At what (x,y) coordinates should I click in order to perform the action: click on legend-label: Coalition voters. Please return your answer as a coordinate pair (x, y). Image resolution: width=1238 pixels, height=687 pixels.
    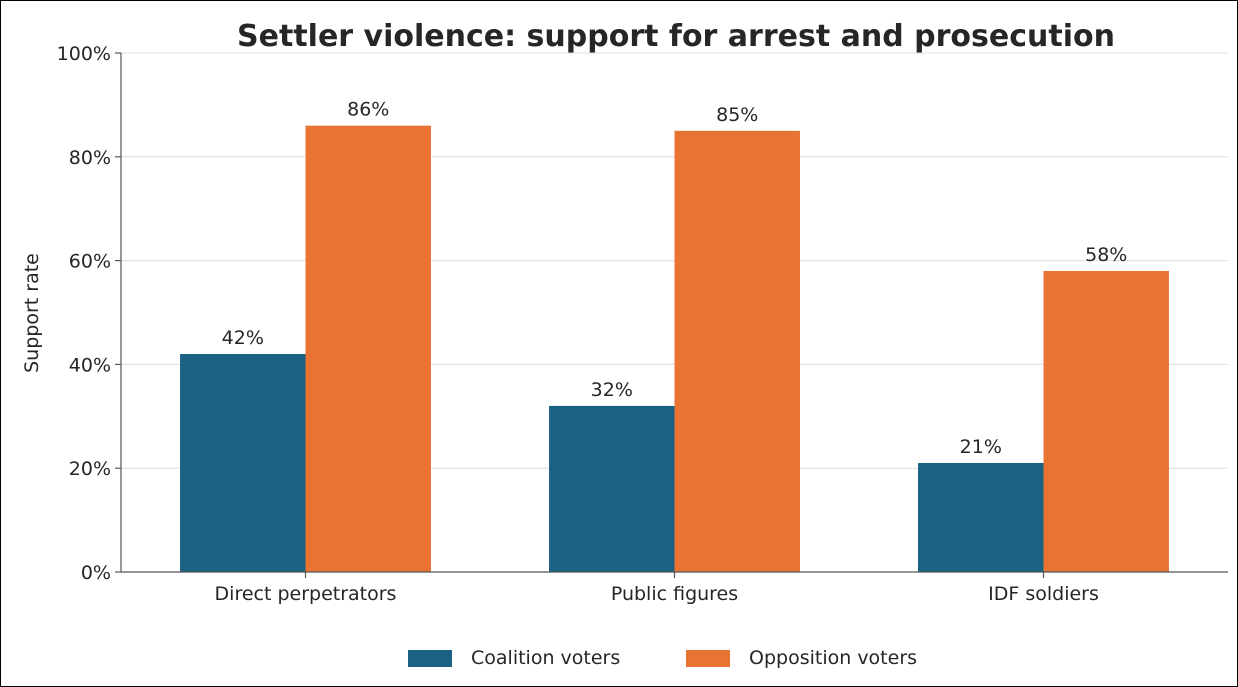
    Looking at the image, I should click on (545, 658).